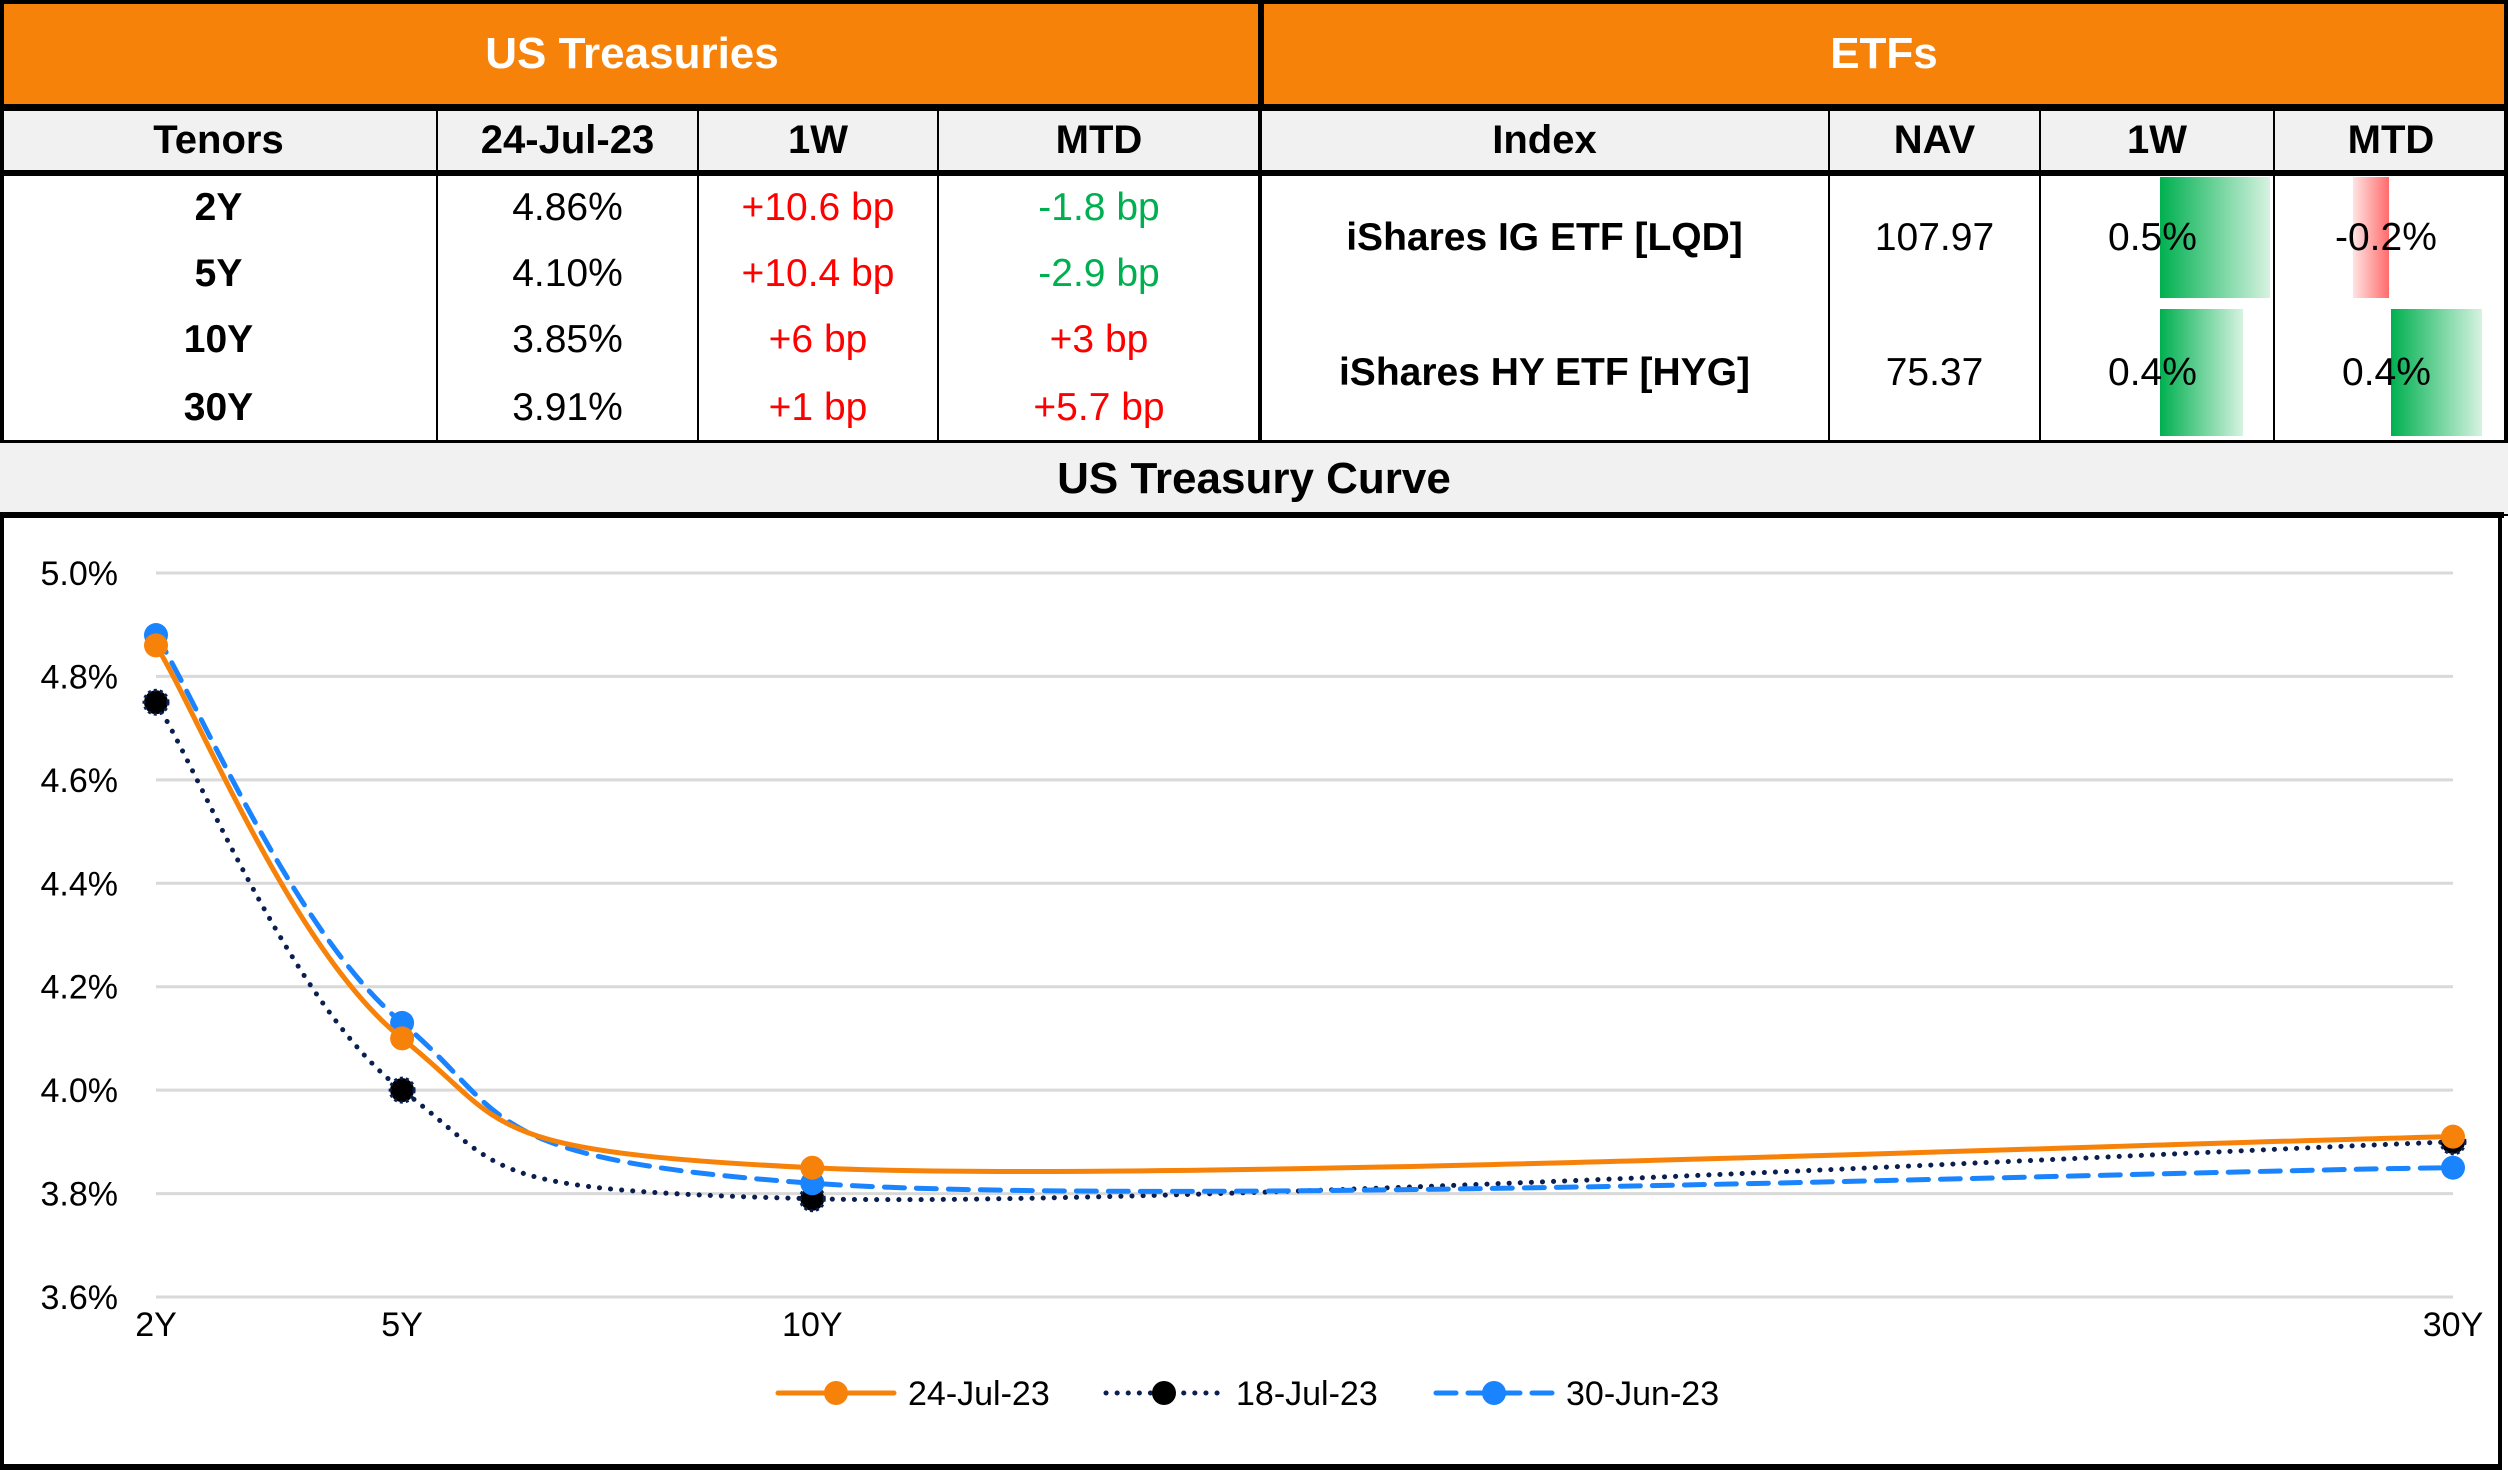  I want to click on tenor-cell: 30Y, so click(218, 407).